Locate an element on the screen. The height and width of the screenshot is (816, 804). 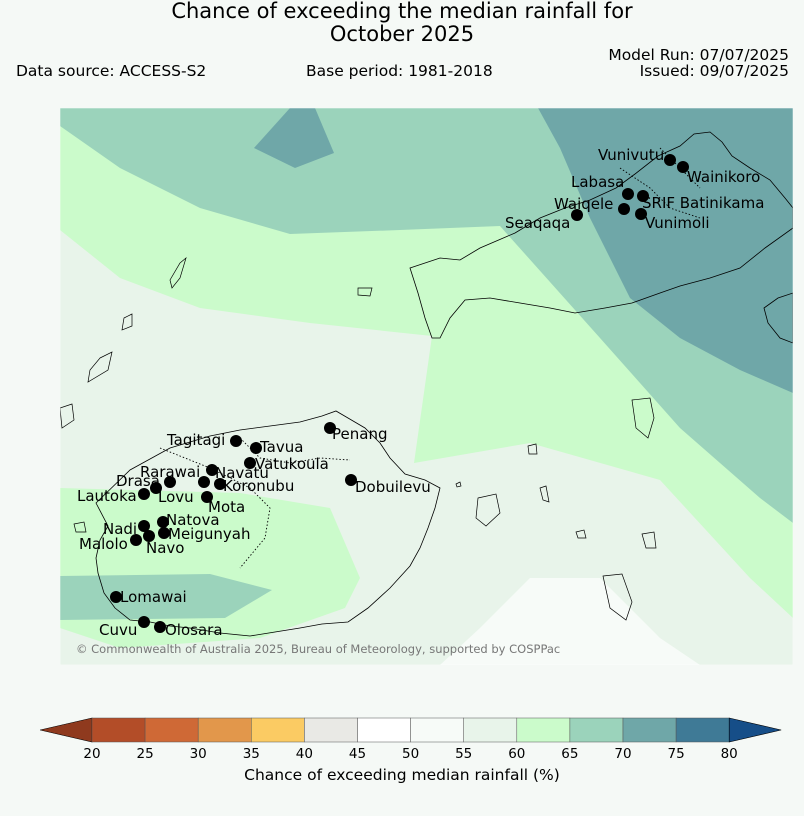
station-marker-meigunyah is located at coordinates (164, 533).